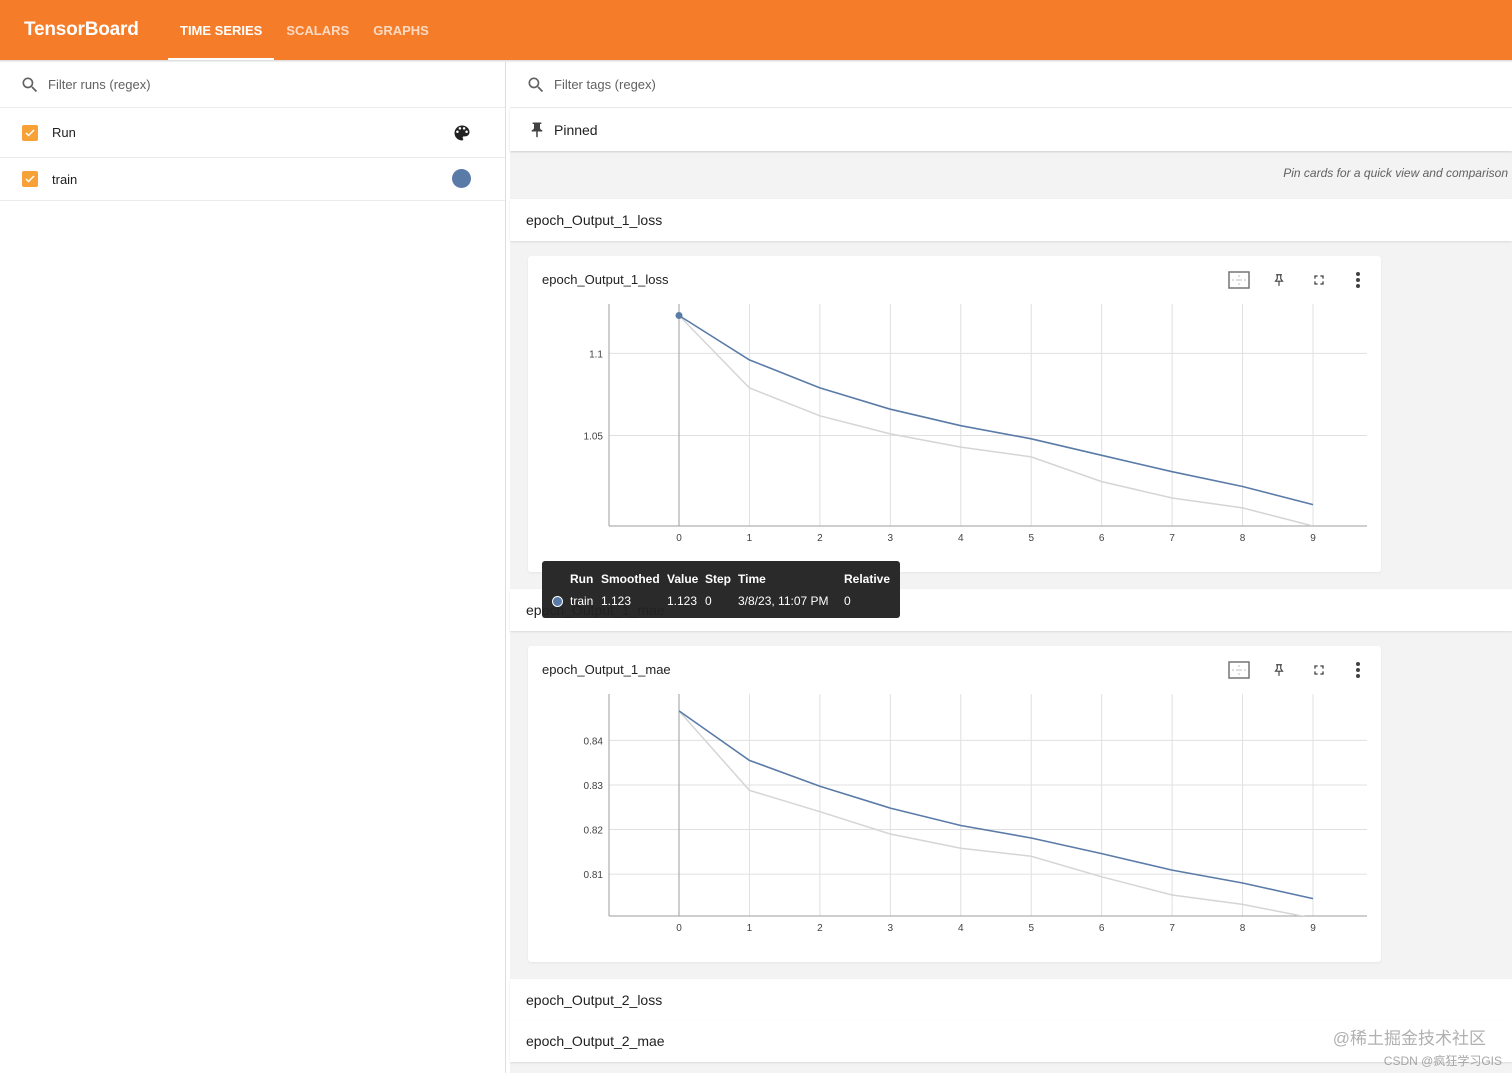  What do you see at coordinates (64, 132) in the screenshot?
I see `run-column-label: Run` at bounding box center [64, 132].